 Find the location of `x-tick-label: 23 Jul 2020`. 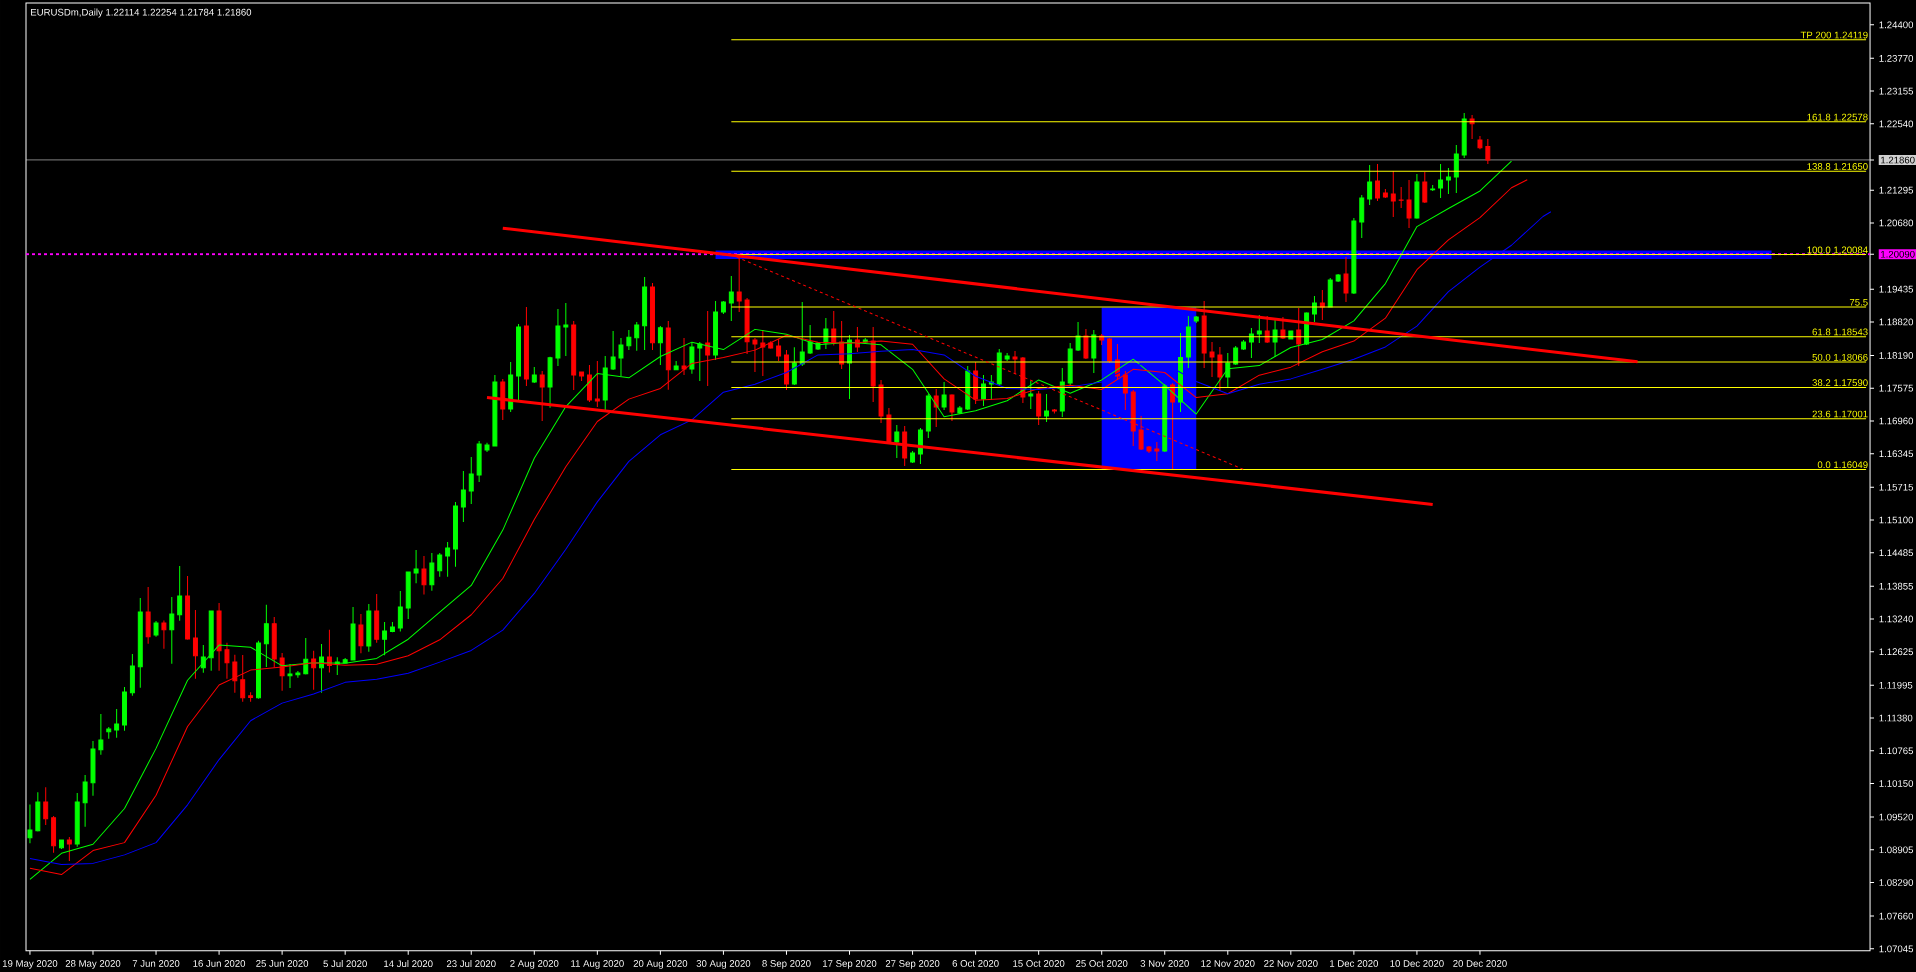

x-tick-label: 23 Jul 2020 is located at coordinates (471, 964).